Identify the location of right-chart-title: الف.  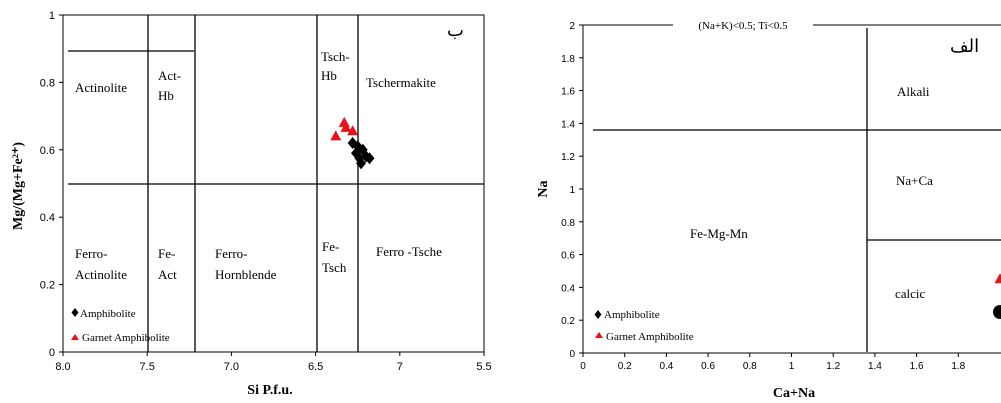
(964, 46).